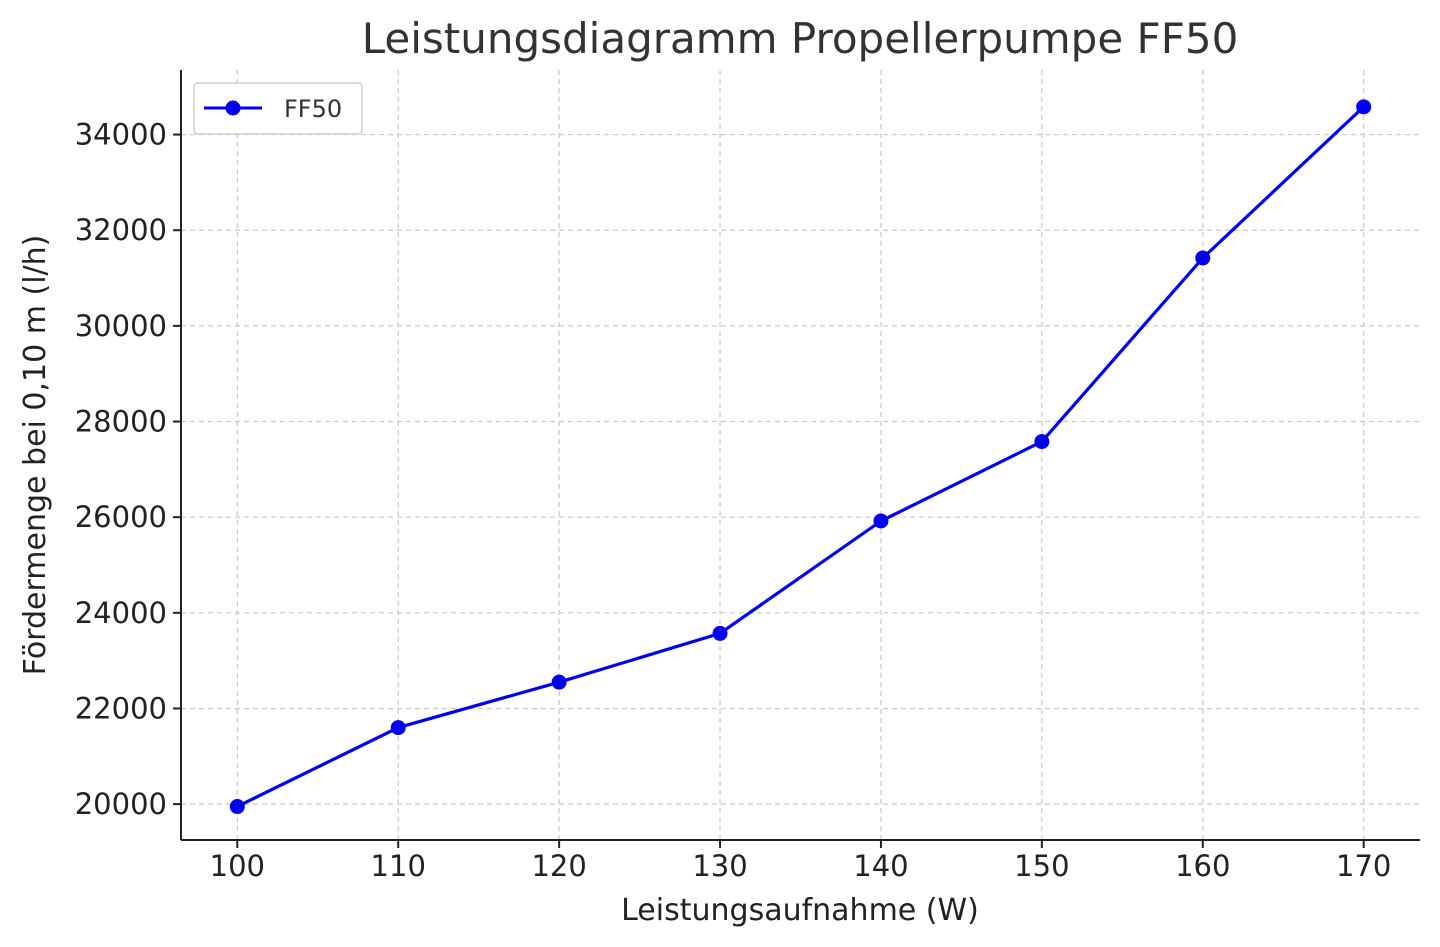 Image resolution: width=1440 pixels, height=947 pixels. Describe the element at coordinates (558, 866) in the screenshot. I see `x-tick-label: 120` at that location.